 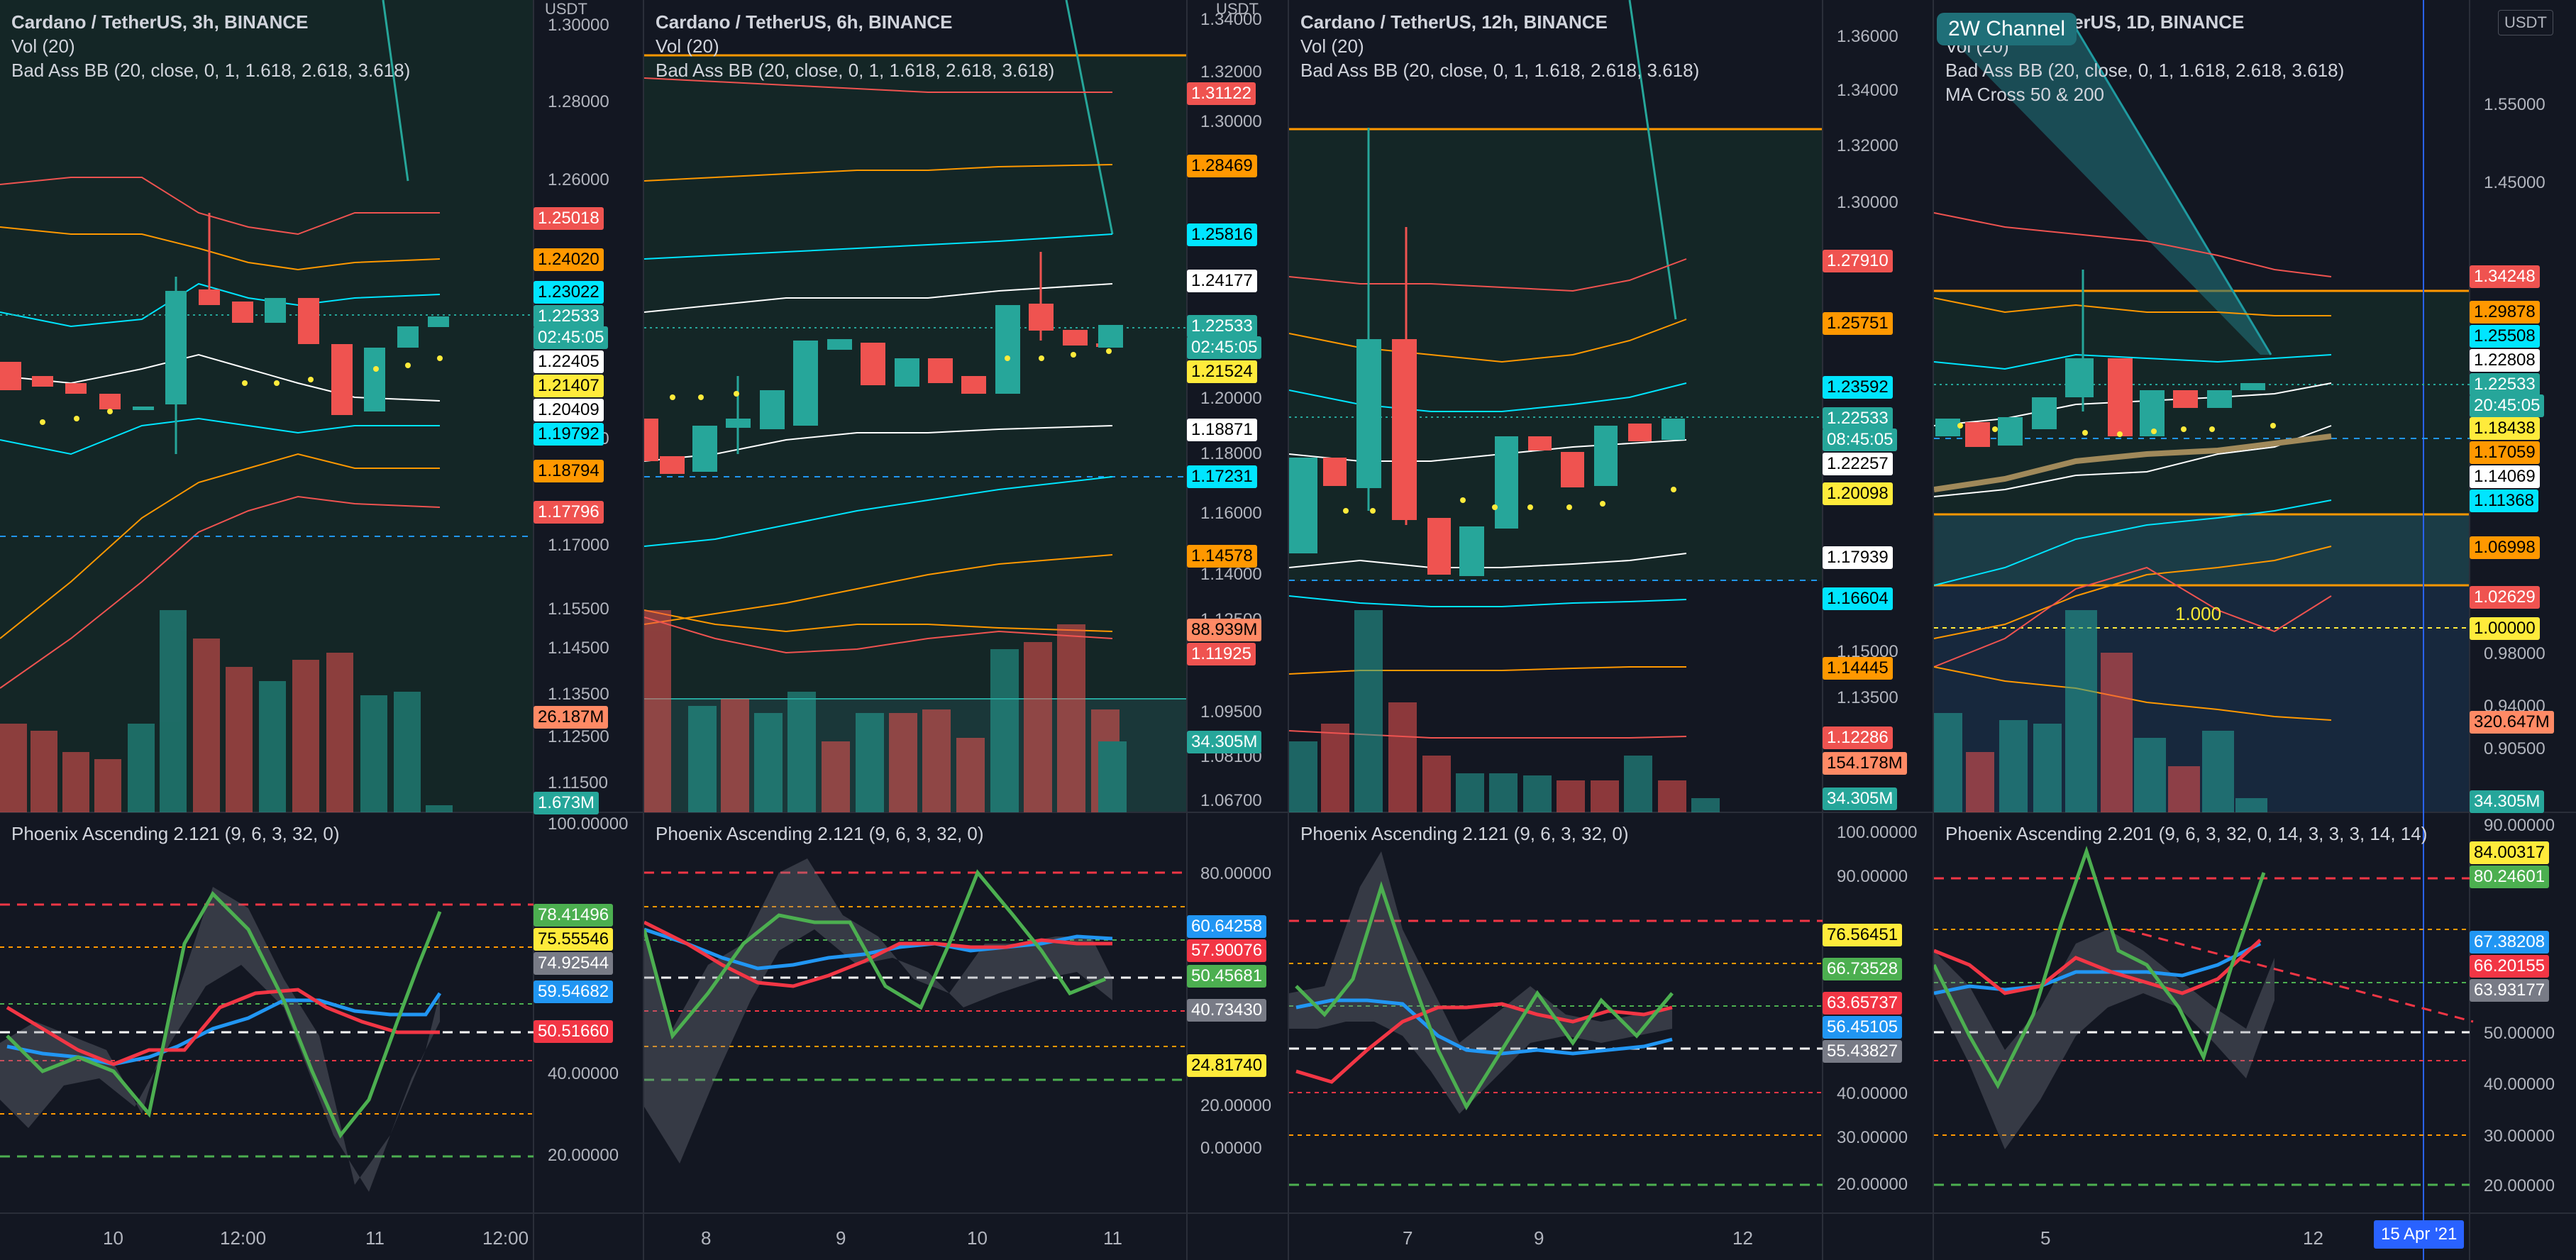 I want to click on price-tick: 1.13500, so click(x=578, y=694).